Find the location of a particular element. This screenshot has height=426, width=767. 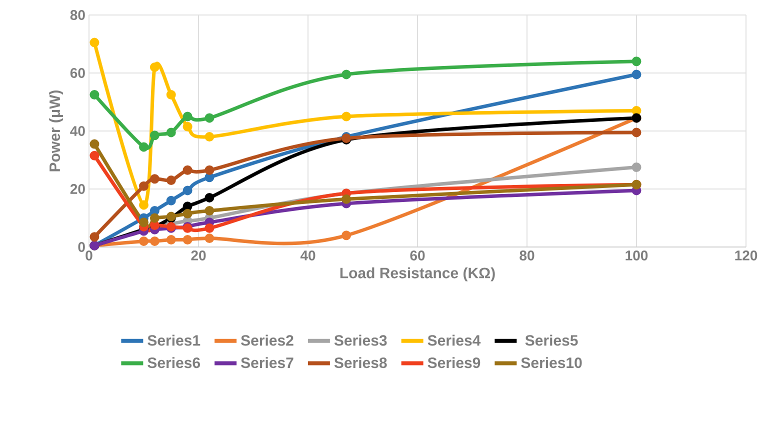

legend-label: Series1 is located at coordinates (174, 340).